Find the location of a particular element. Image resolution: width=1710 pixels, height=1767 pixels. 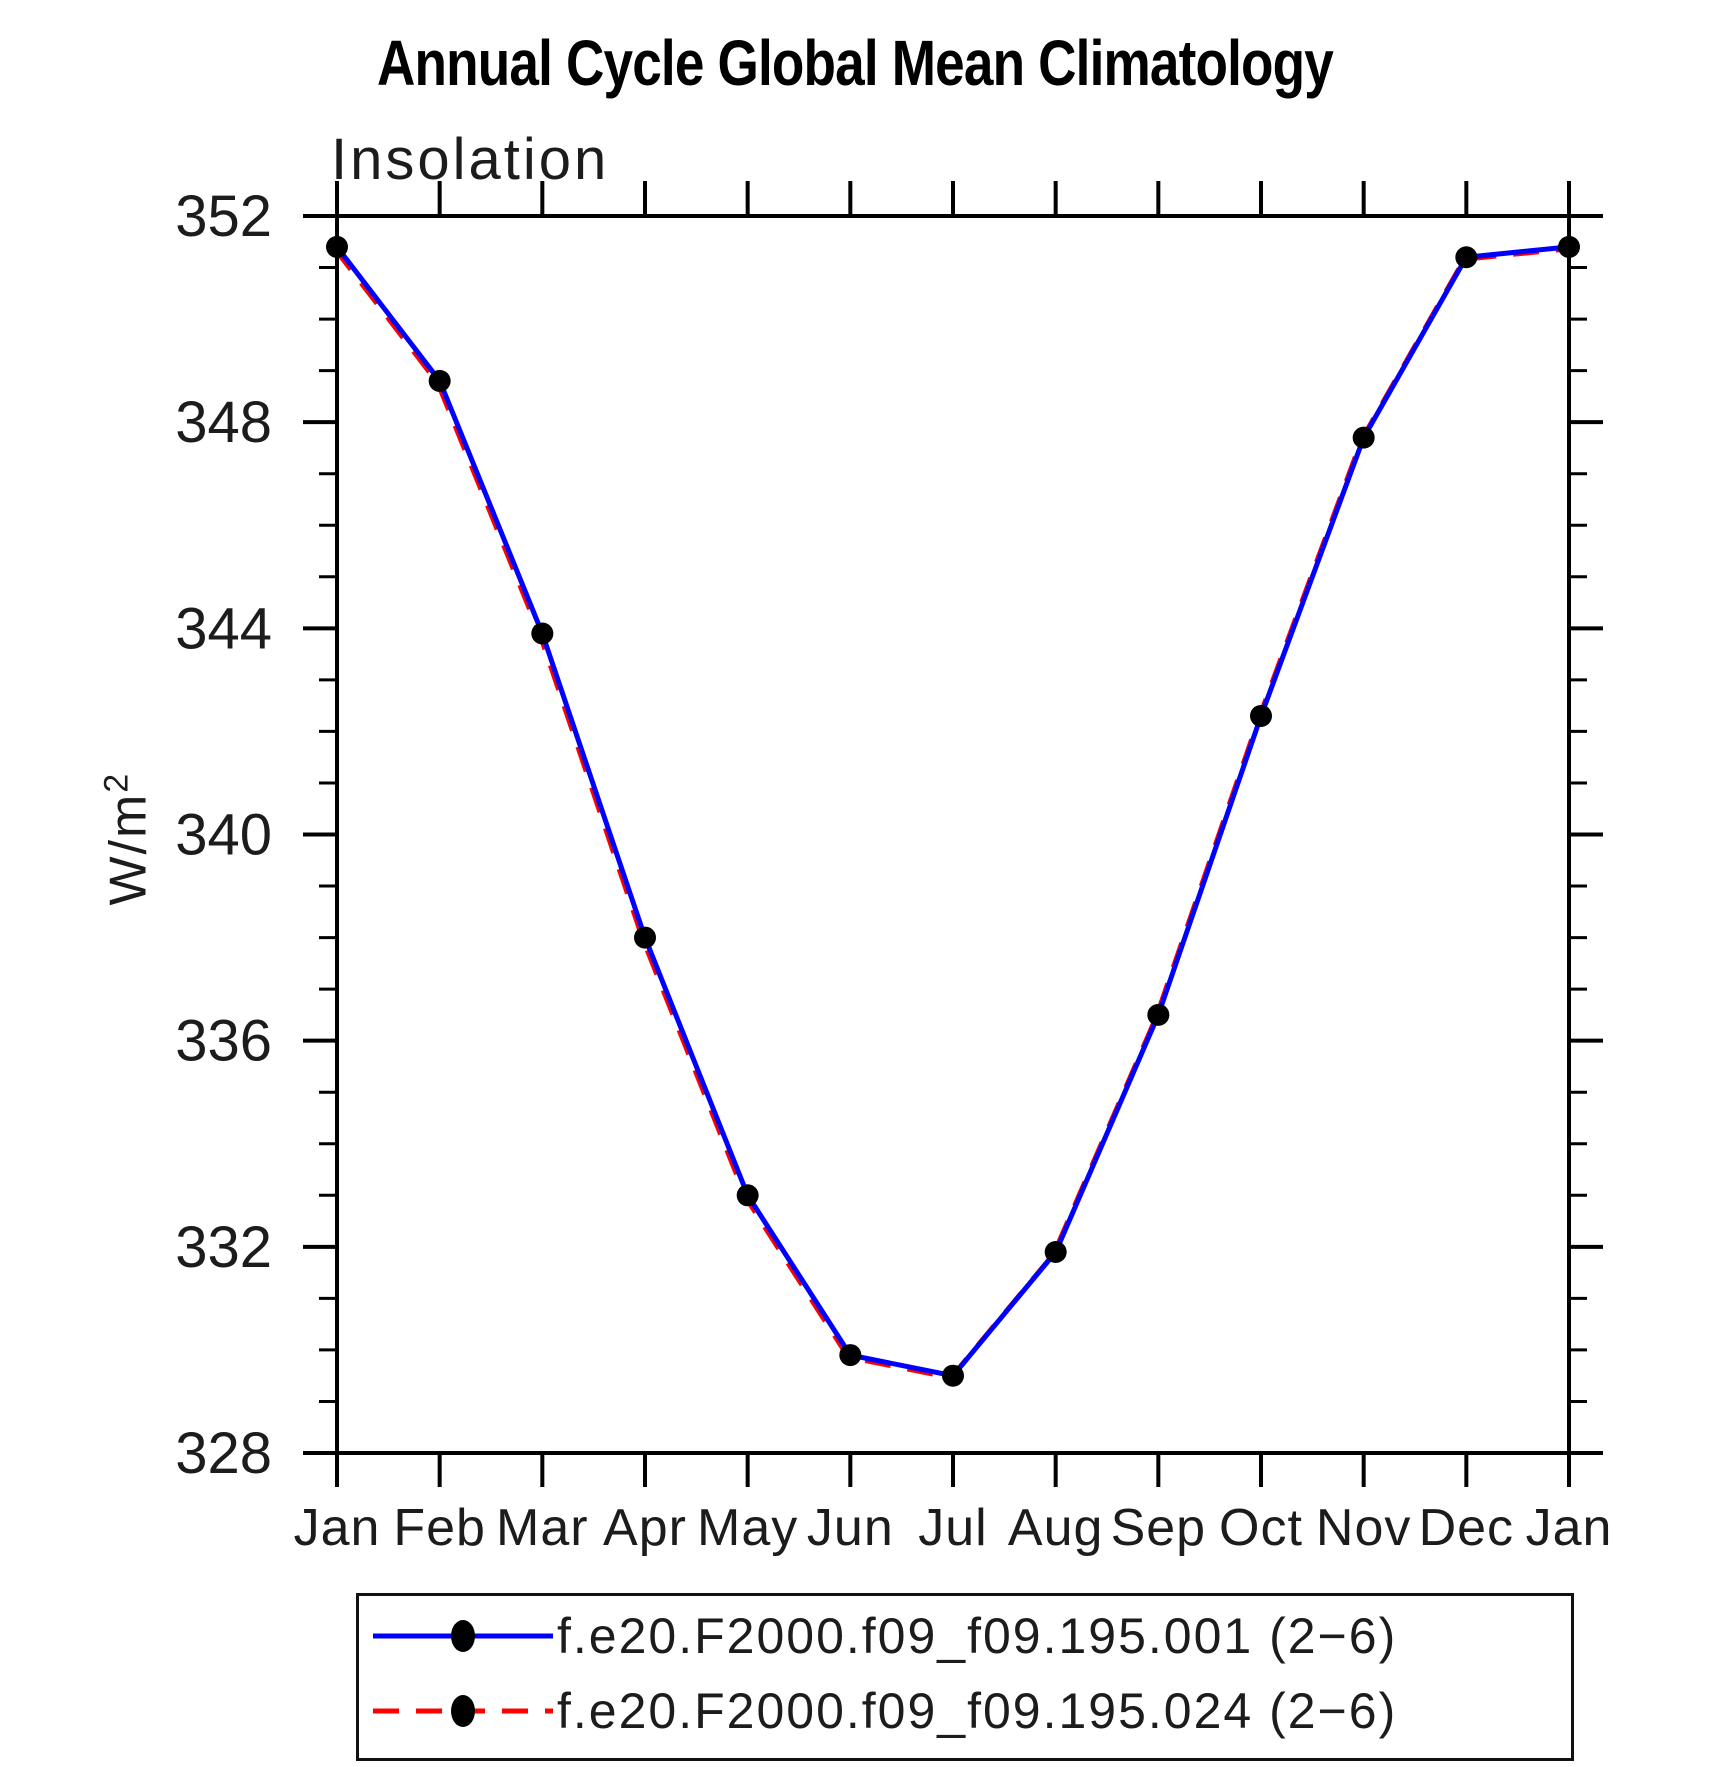

legend-entry-series-001: f.e20.F2000.f09_f09.195.001 (2−6) is located at coordinates (962, 1636).